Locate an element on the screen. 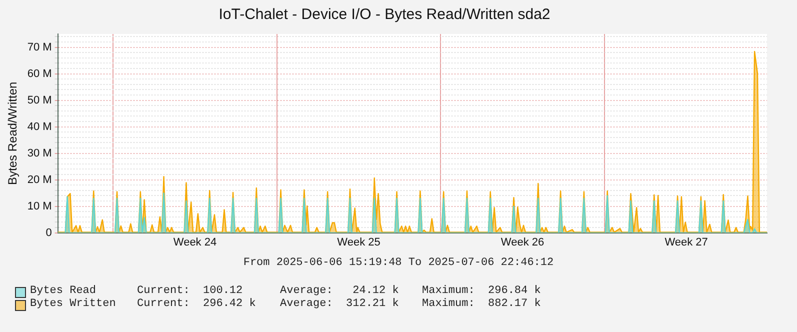 The image size is (797, 332). text: Current: 100.12 is located at coordinates (190, 291).